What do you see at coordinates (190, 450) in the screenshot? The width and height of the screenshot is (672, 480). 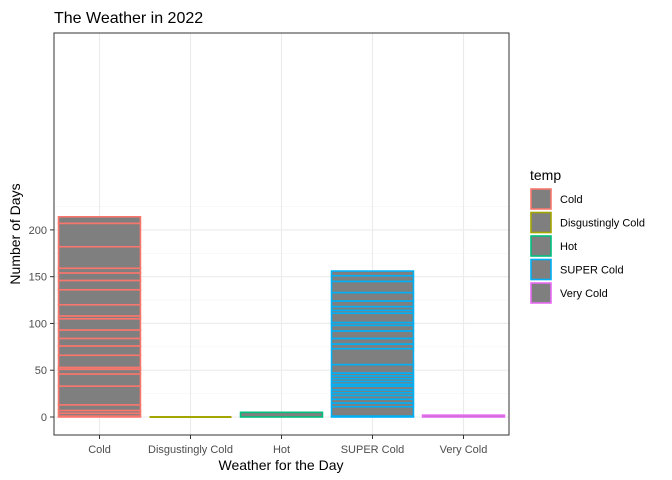 I see `x-tick-label: Disgustingly Cold` at bounding box center [190, 450].